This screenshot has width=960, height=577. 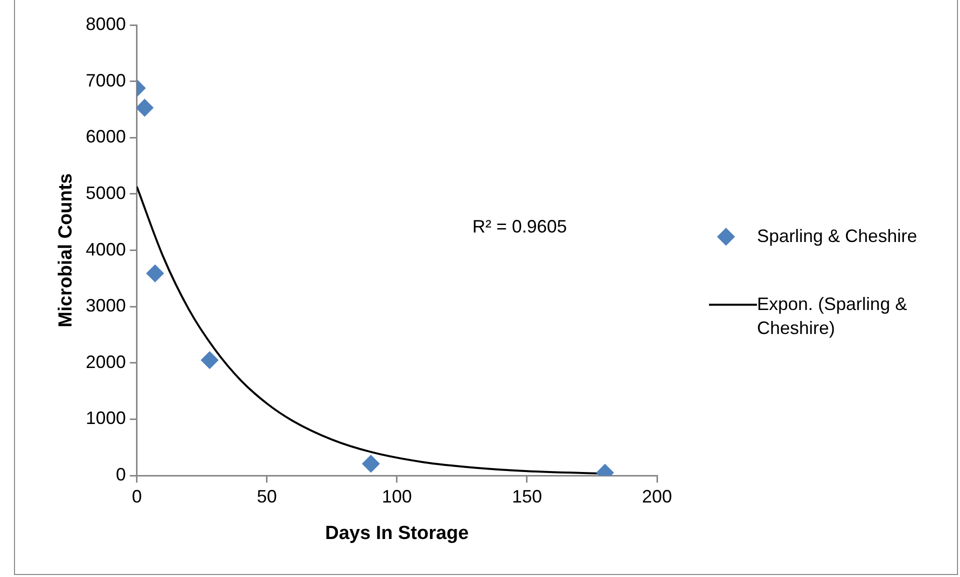 What do you see at coordinates (106, 249) in the screenshot?
I see `y-tick-label: 4000` at bounding box center [106, 249].